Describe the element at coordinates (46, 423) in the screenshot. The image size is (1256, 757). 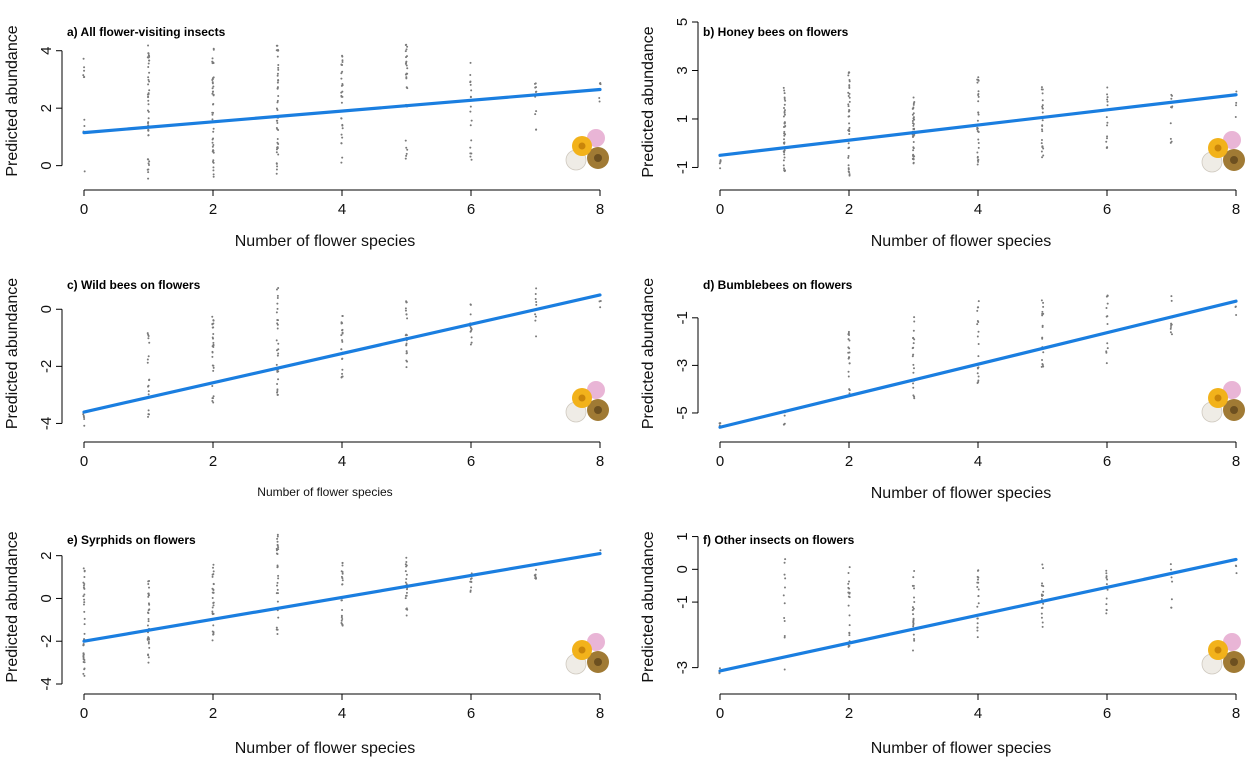
I see `y-tick-label: -4` at that location.